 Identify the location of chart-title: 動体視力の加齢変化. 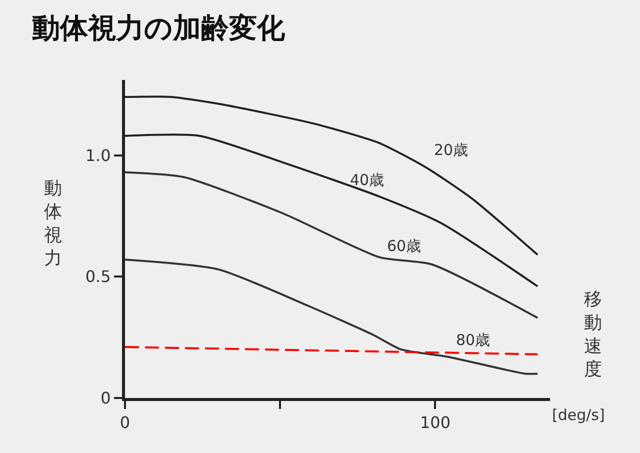
(158, 28).